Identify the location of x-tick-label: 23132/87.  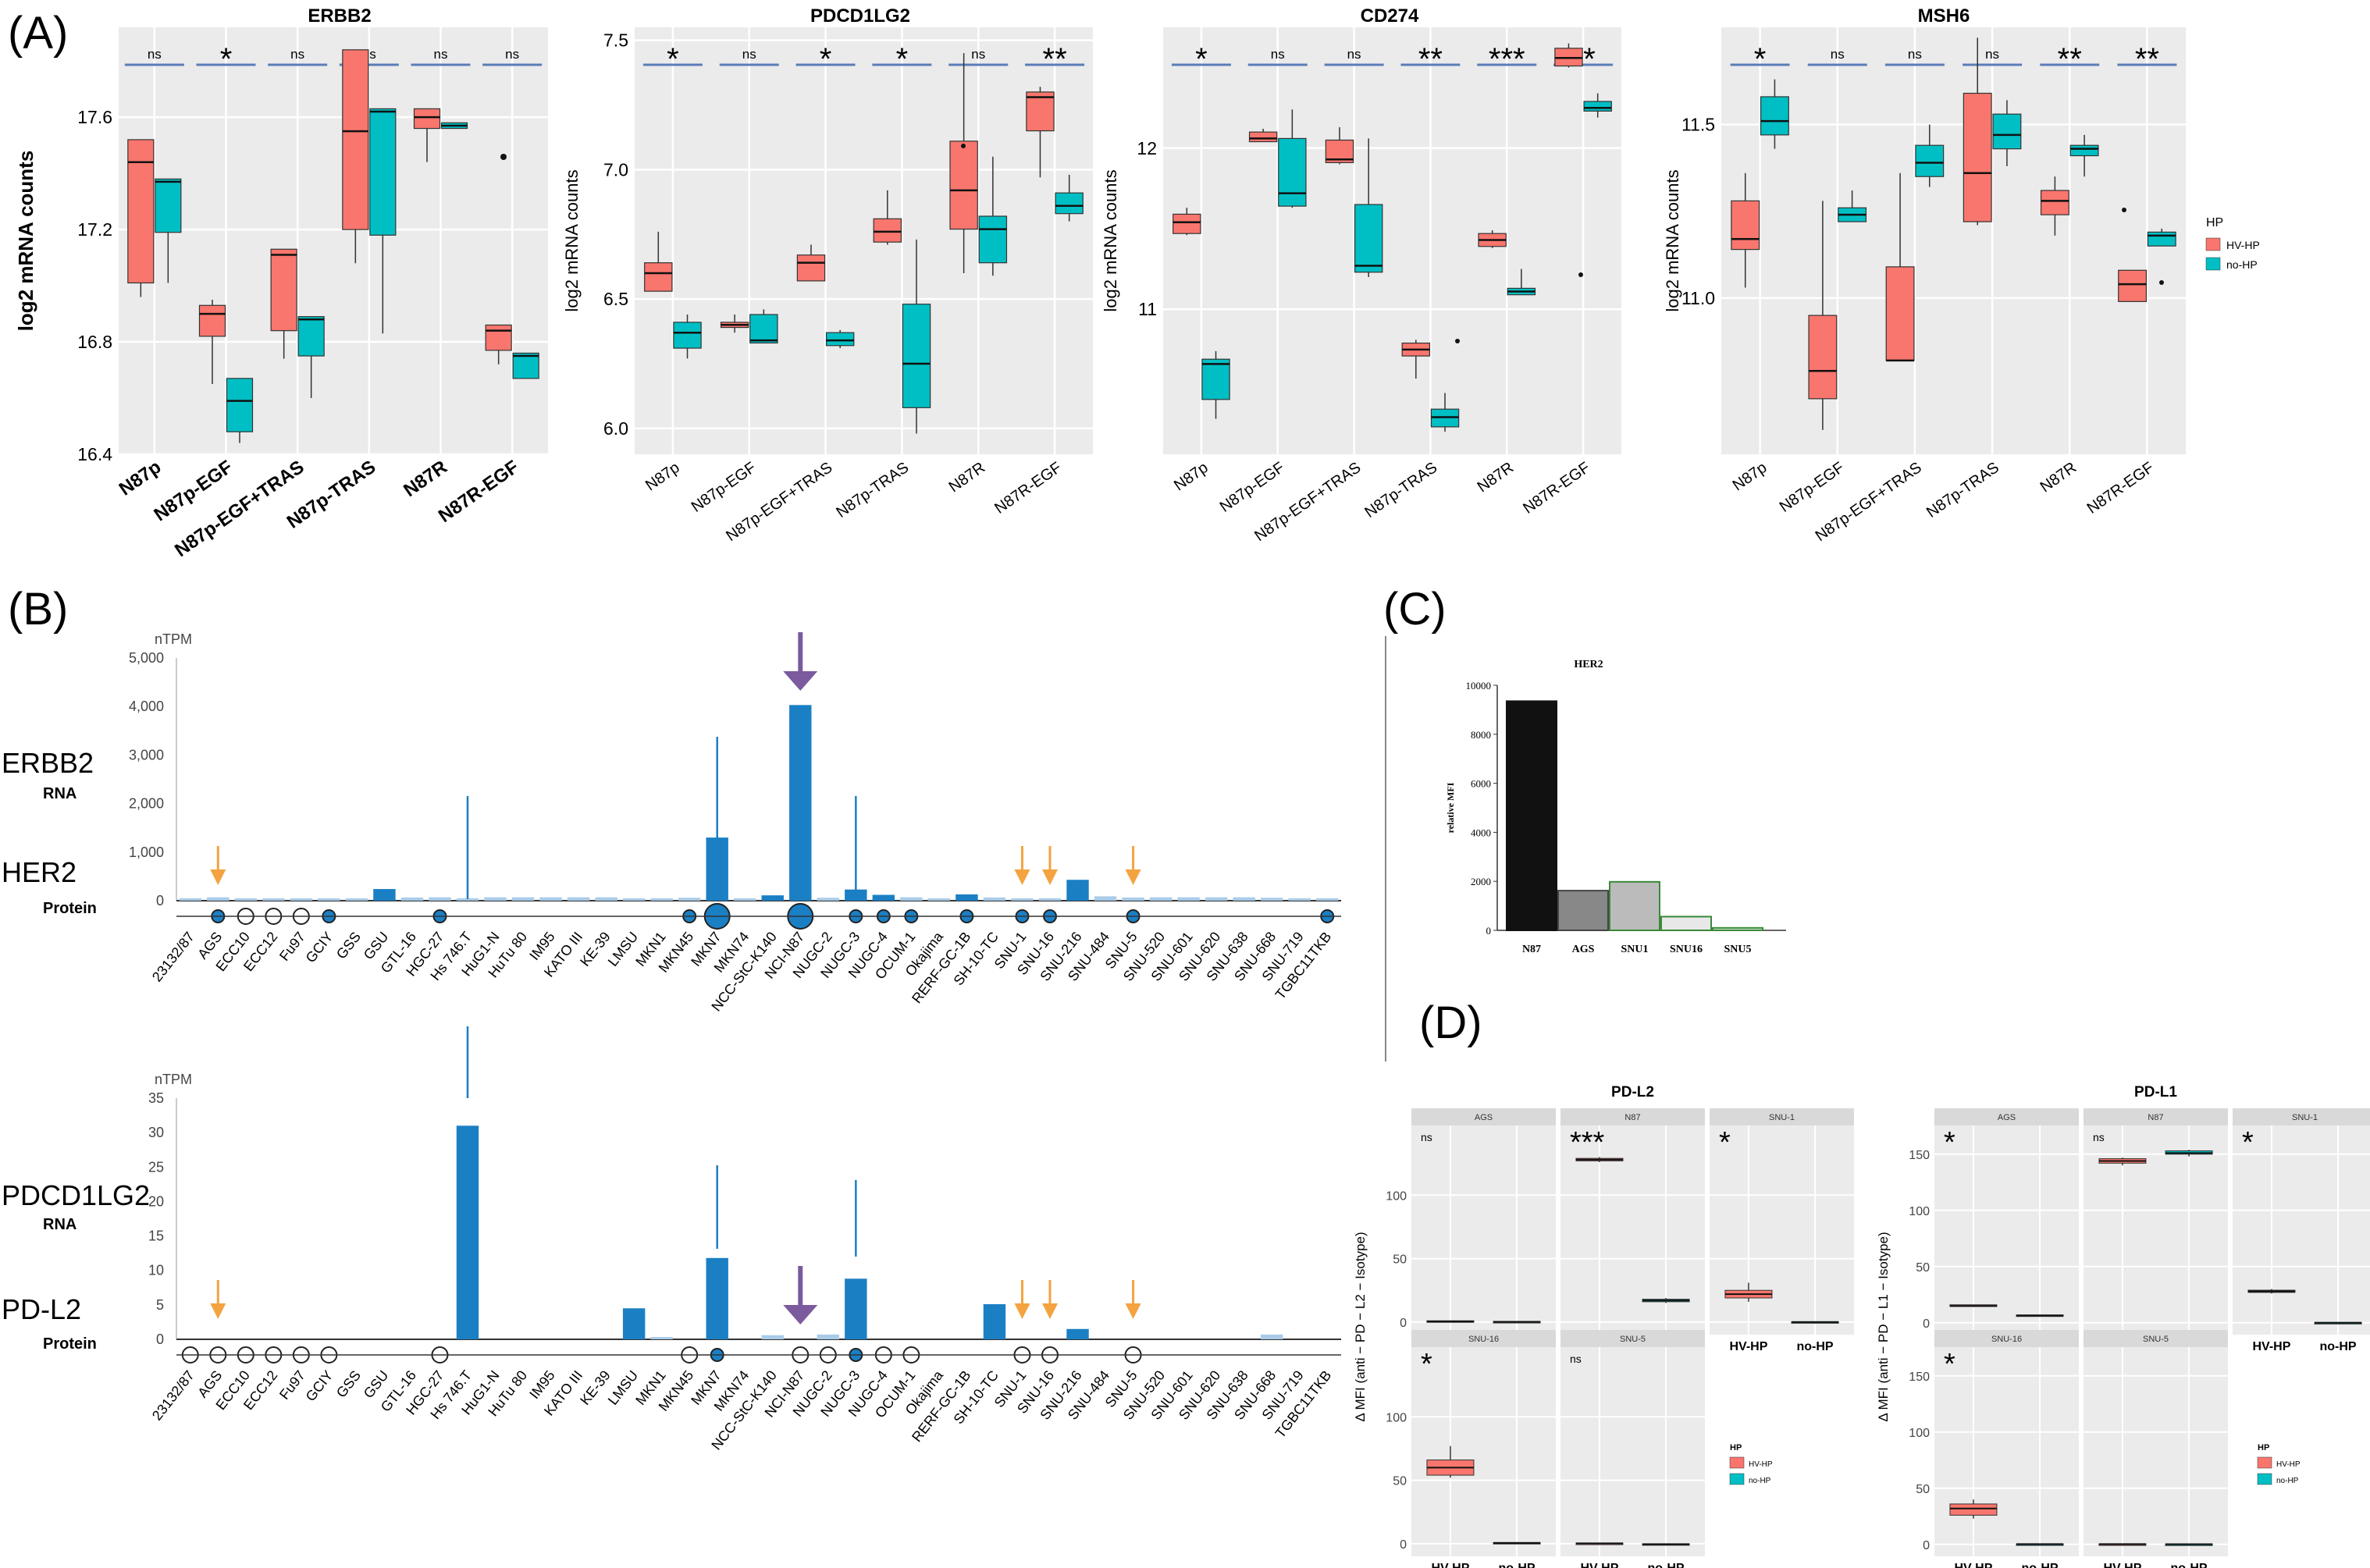
(173, 956).